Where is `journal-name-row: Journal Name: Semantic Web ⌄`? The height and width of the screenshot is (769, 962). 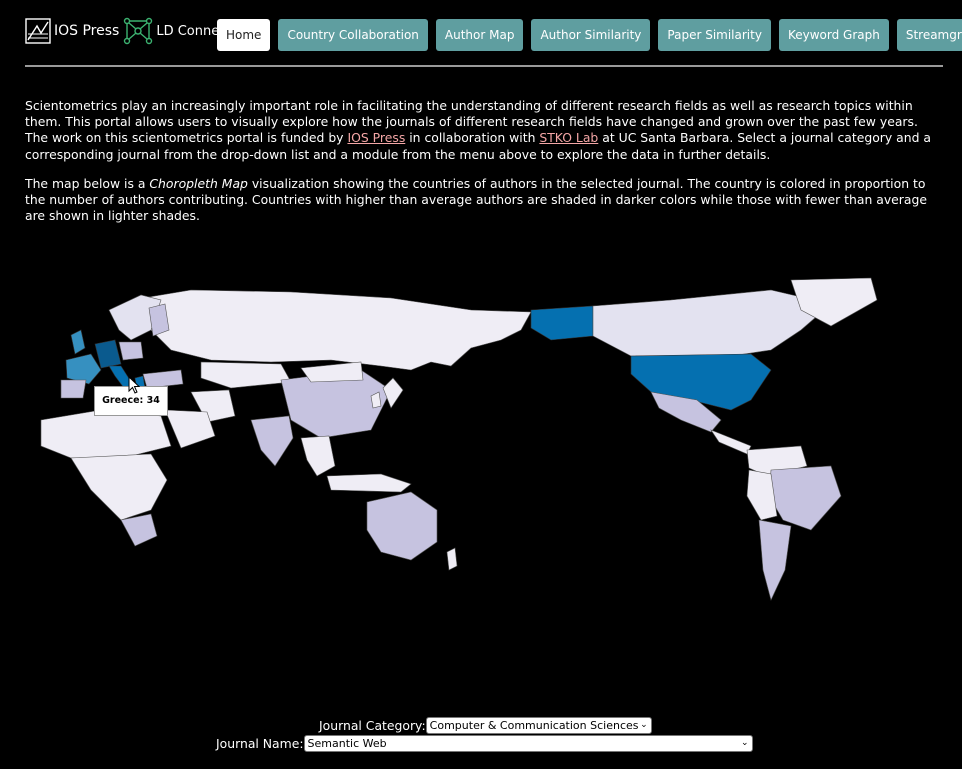 journal-name-row: Journal Name: Semantic Web ⌄ is located at coordinates (484, 743).